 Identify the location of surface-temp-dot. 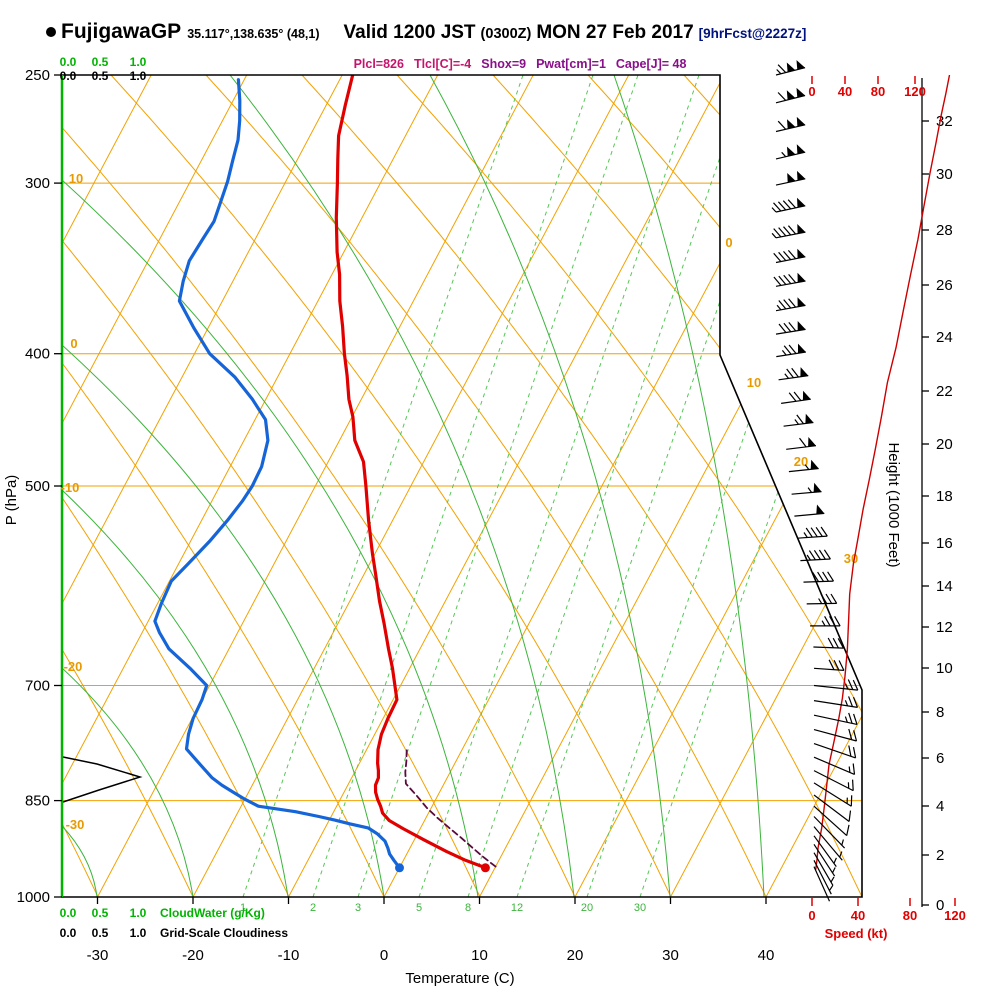
(485, 868).